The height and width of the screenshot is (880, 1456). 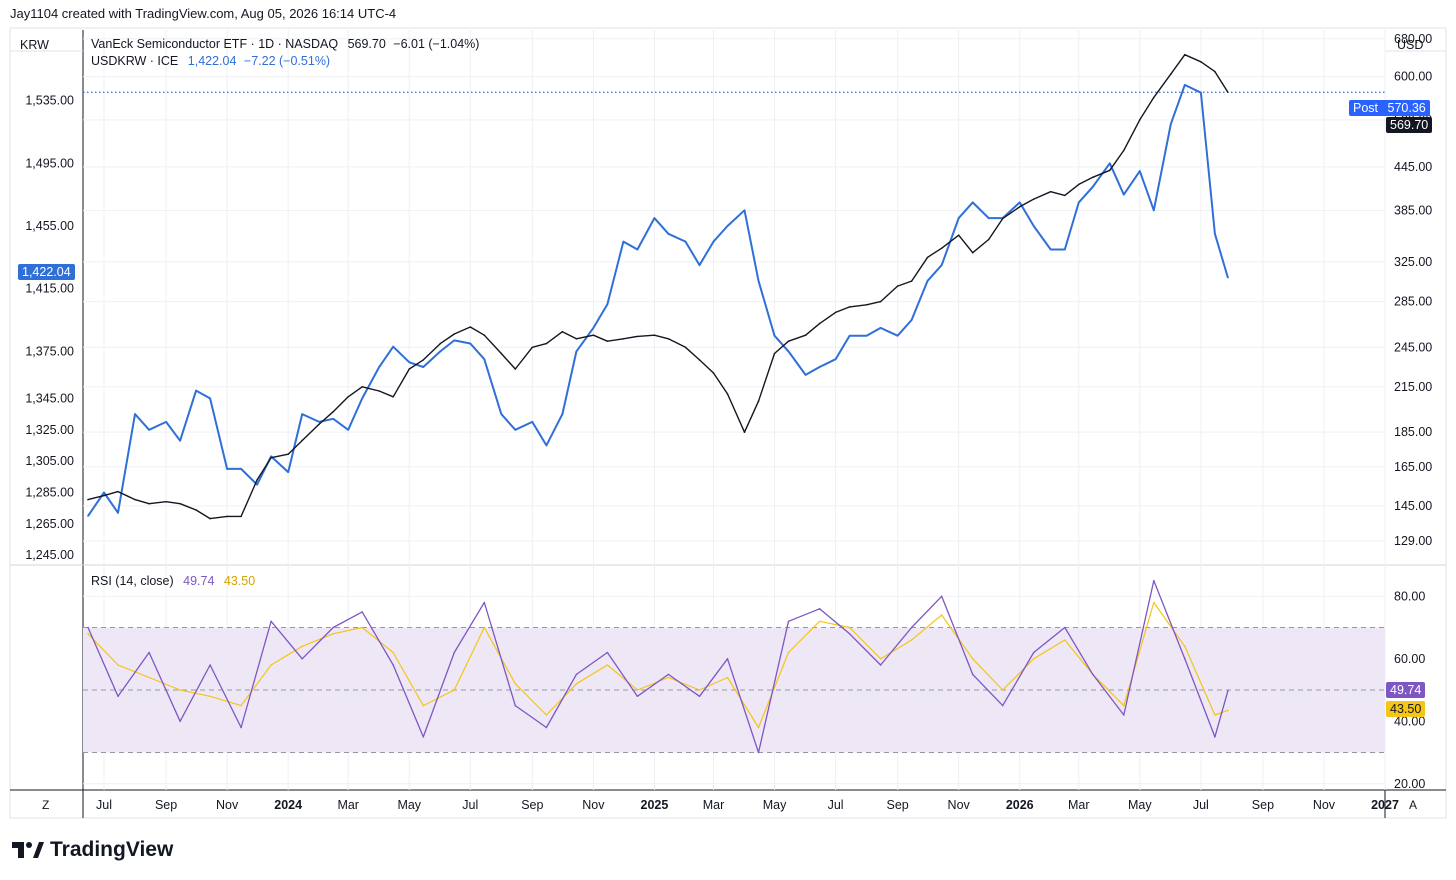 What do you see at coordinates (173, 581) in the screenshot?
I see `legend-rsi: RSI (14, close) 49.74 43.50` at bounding box center [173, 581].